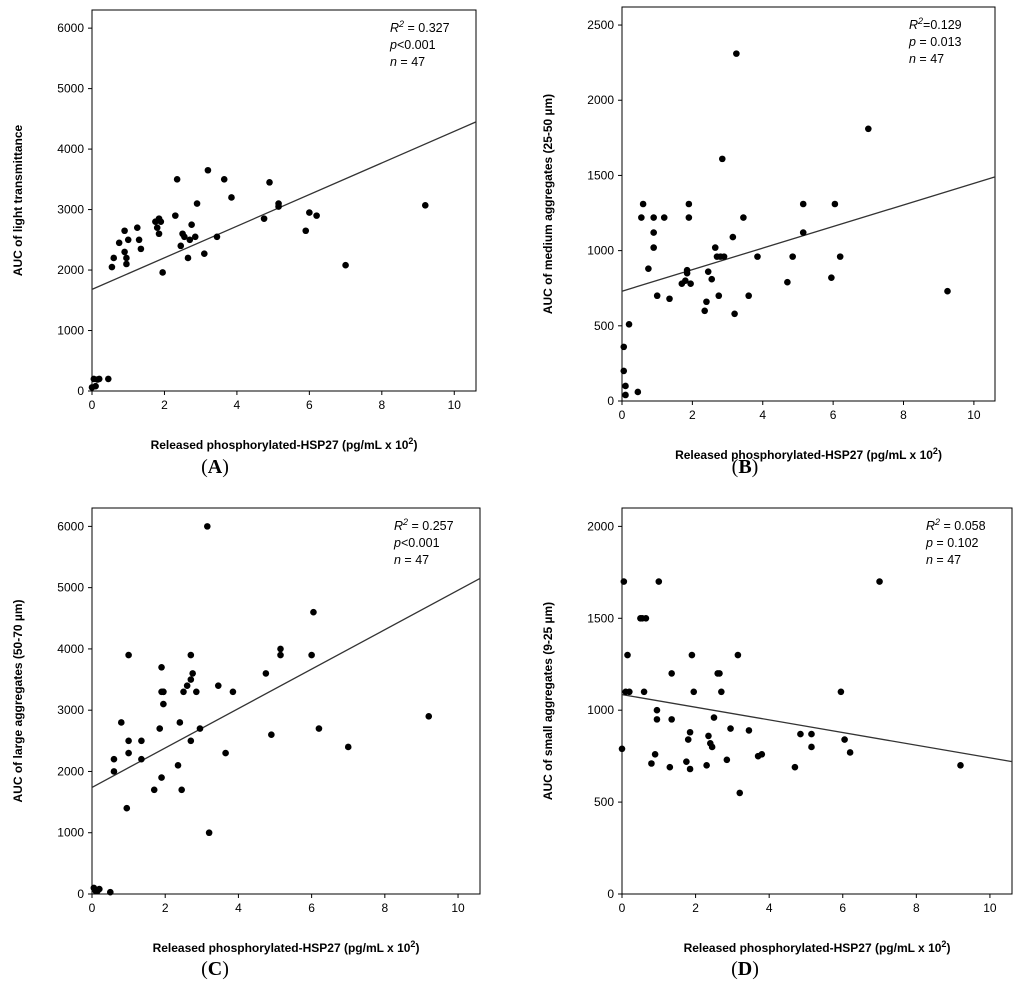 The height and width of the screenshot is (1008, 1024). I want to click on p-value-annotation: p = 0.102, so click(952, 543).